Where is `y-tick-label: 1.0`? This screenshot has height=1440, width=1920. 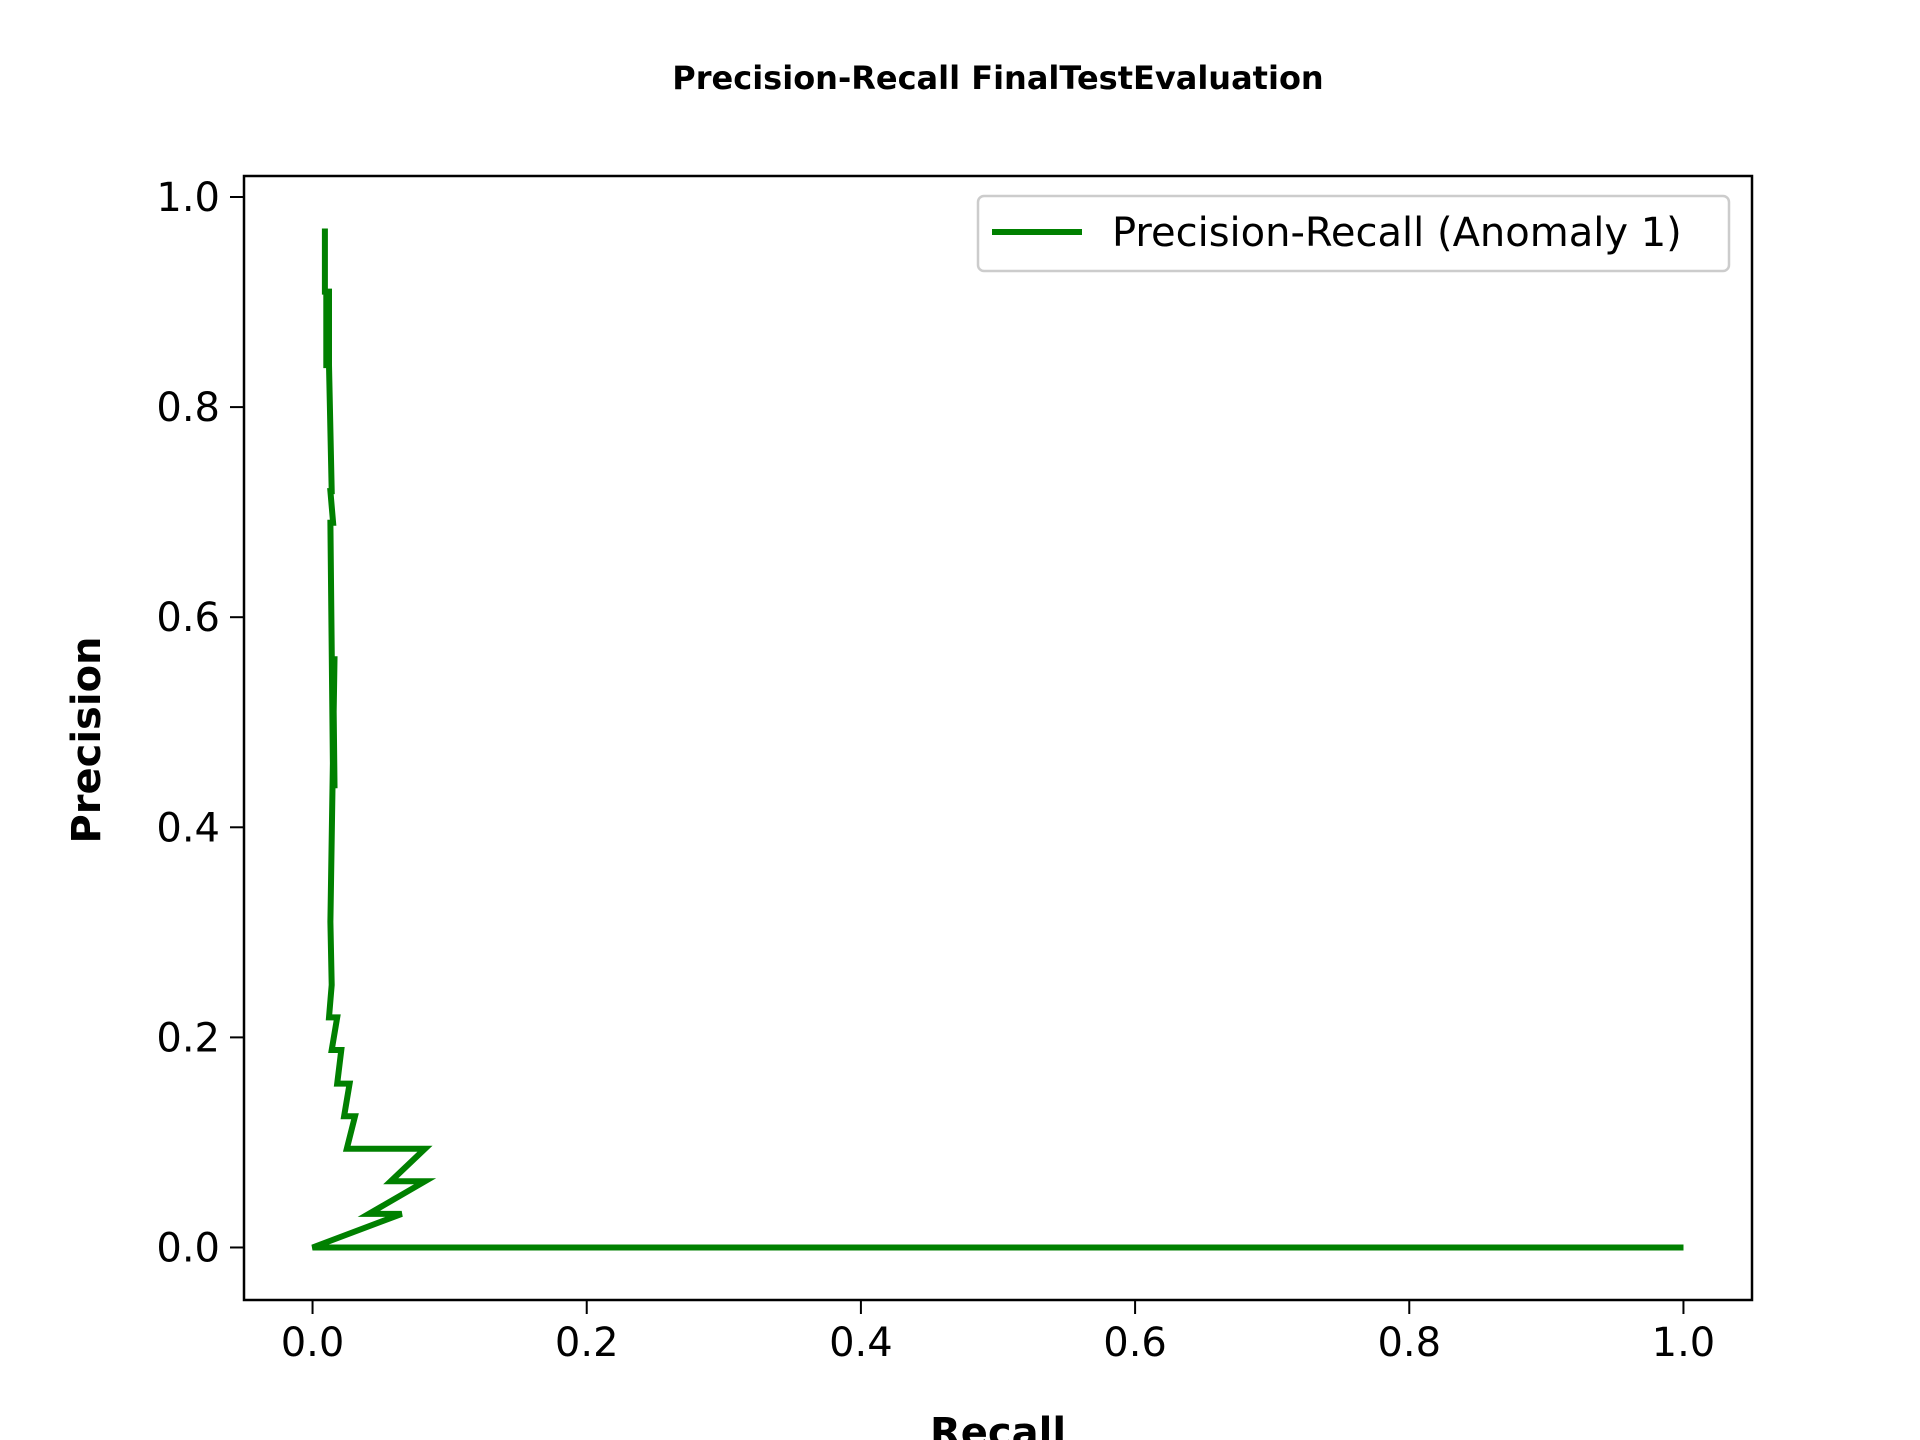 y-tick-label: 1.0 is located at coordinates (188, 198).